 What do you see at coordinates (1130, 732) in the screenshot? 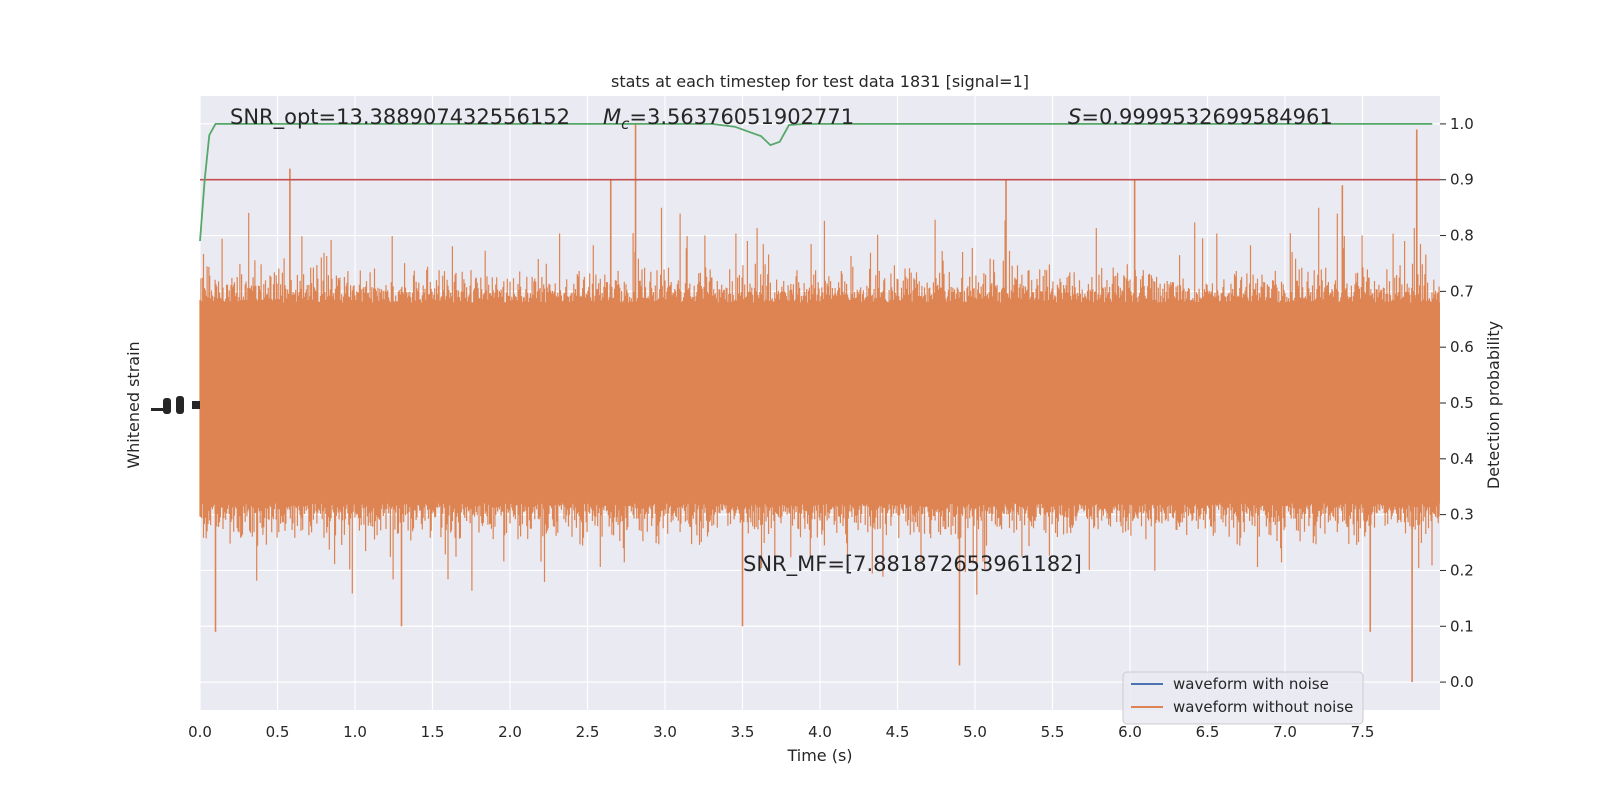
I see `x-tick-label: 6.0` at bounding box center [1130, 732].